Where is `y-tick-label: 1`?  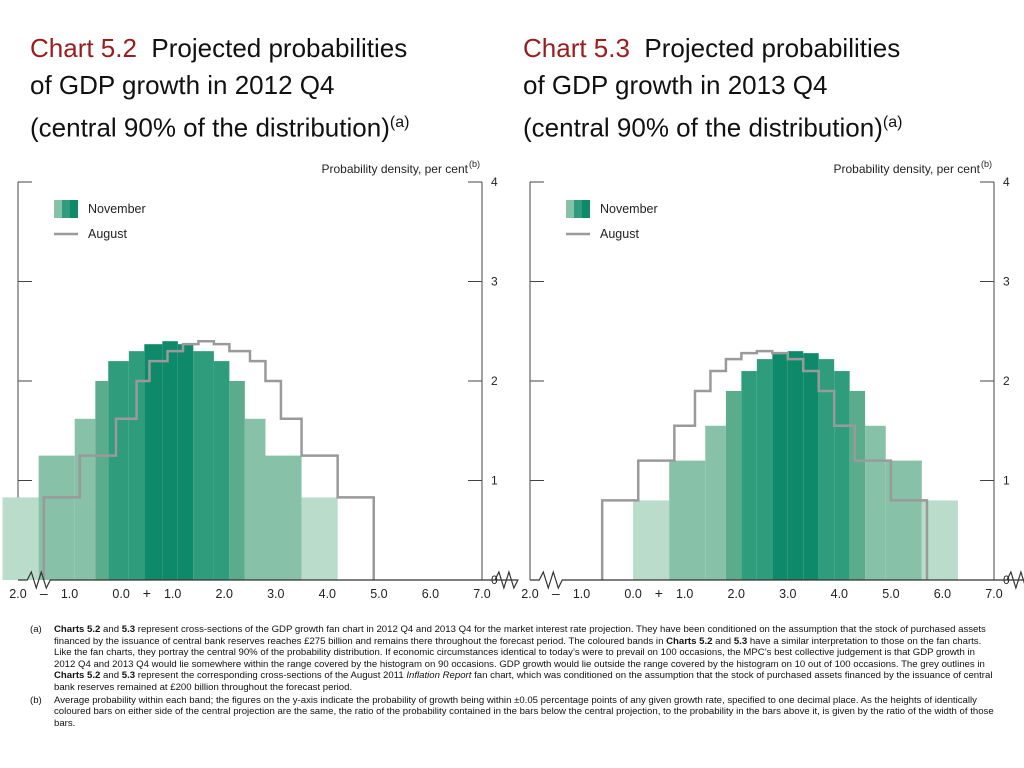
y-tick-label: 1 is located at coordinates (1006, 481).